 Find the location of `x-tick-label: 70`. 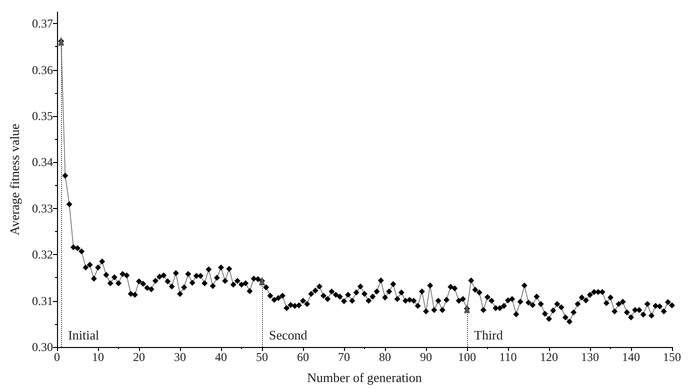

x-tick-label: 70 is located at coordinates (344, 357).